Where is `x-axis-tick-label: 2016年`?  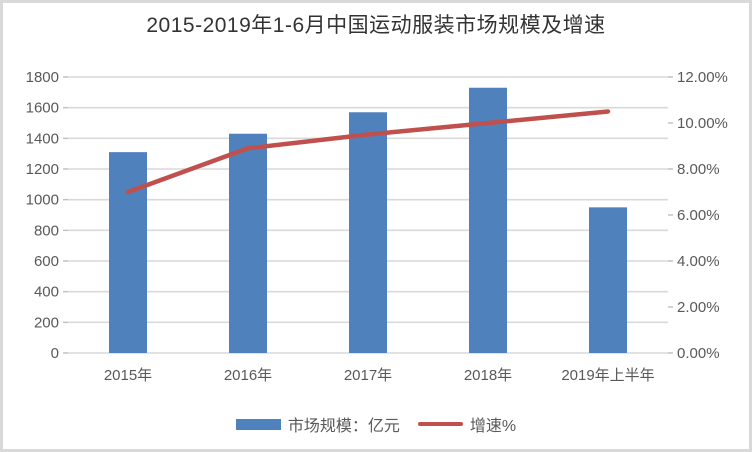
x-axis-tick-label: 2016年 is located at coordinates (248, 375).